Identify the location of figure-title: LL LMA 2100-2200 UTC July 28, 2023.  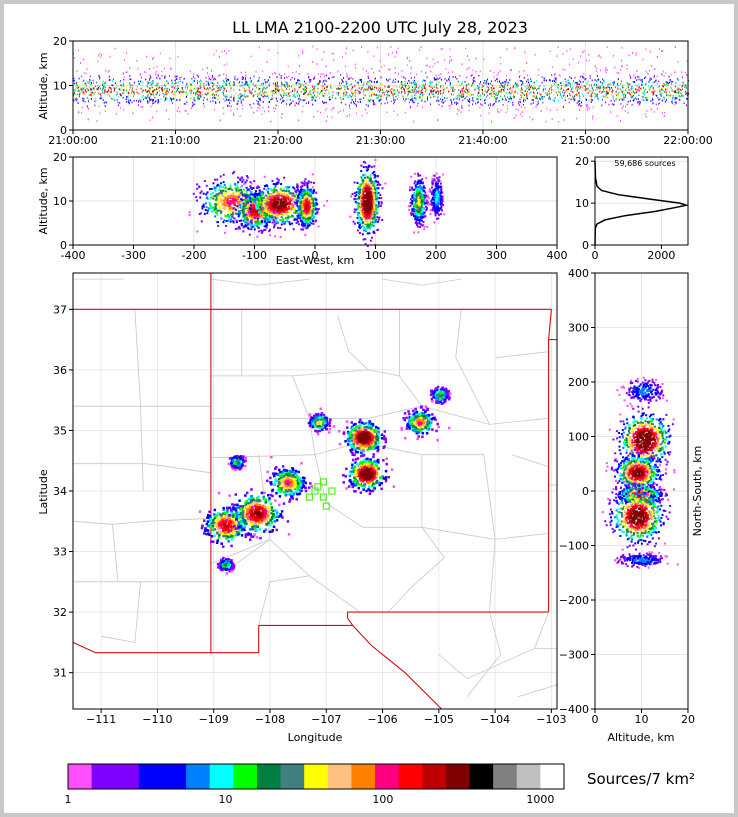
(380, 27).